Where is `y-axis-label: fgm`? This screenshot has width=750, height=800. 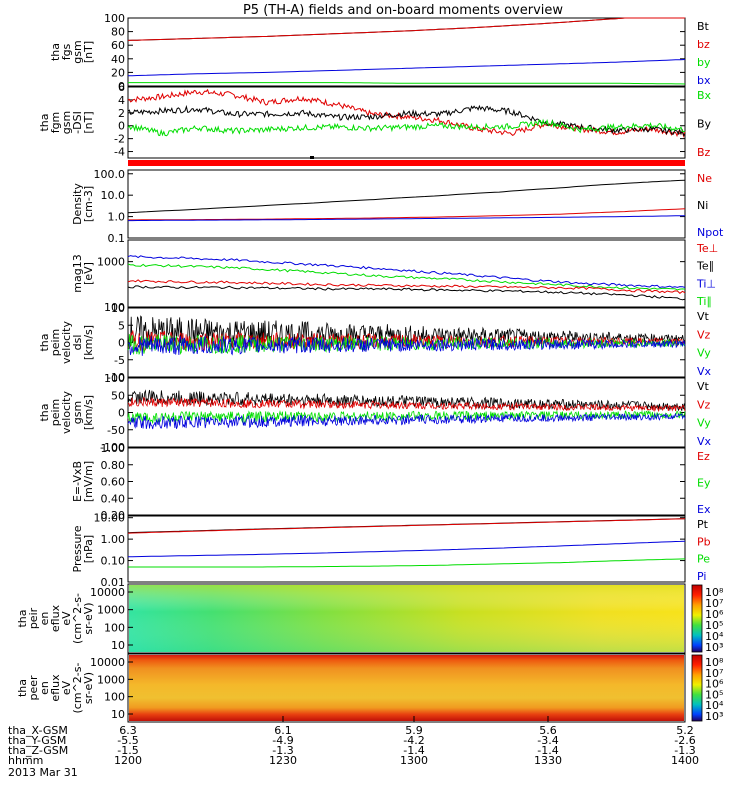 y-axis-label: fgm is located at coordinates (55, 123).